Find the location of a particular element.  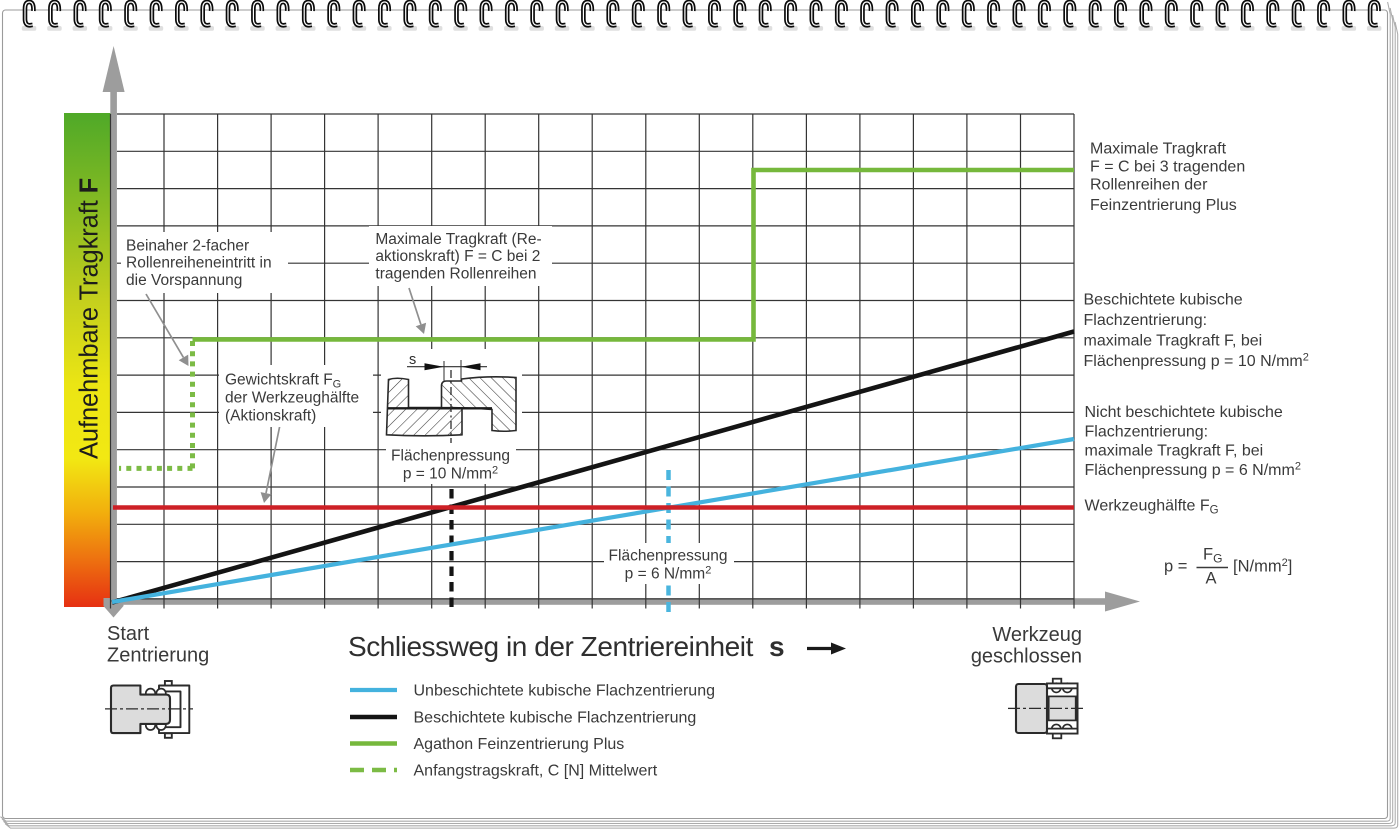

svg-text: p = 6 N/mm2 is located at coordinates (668, 574).